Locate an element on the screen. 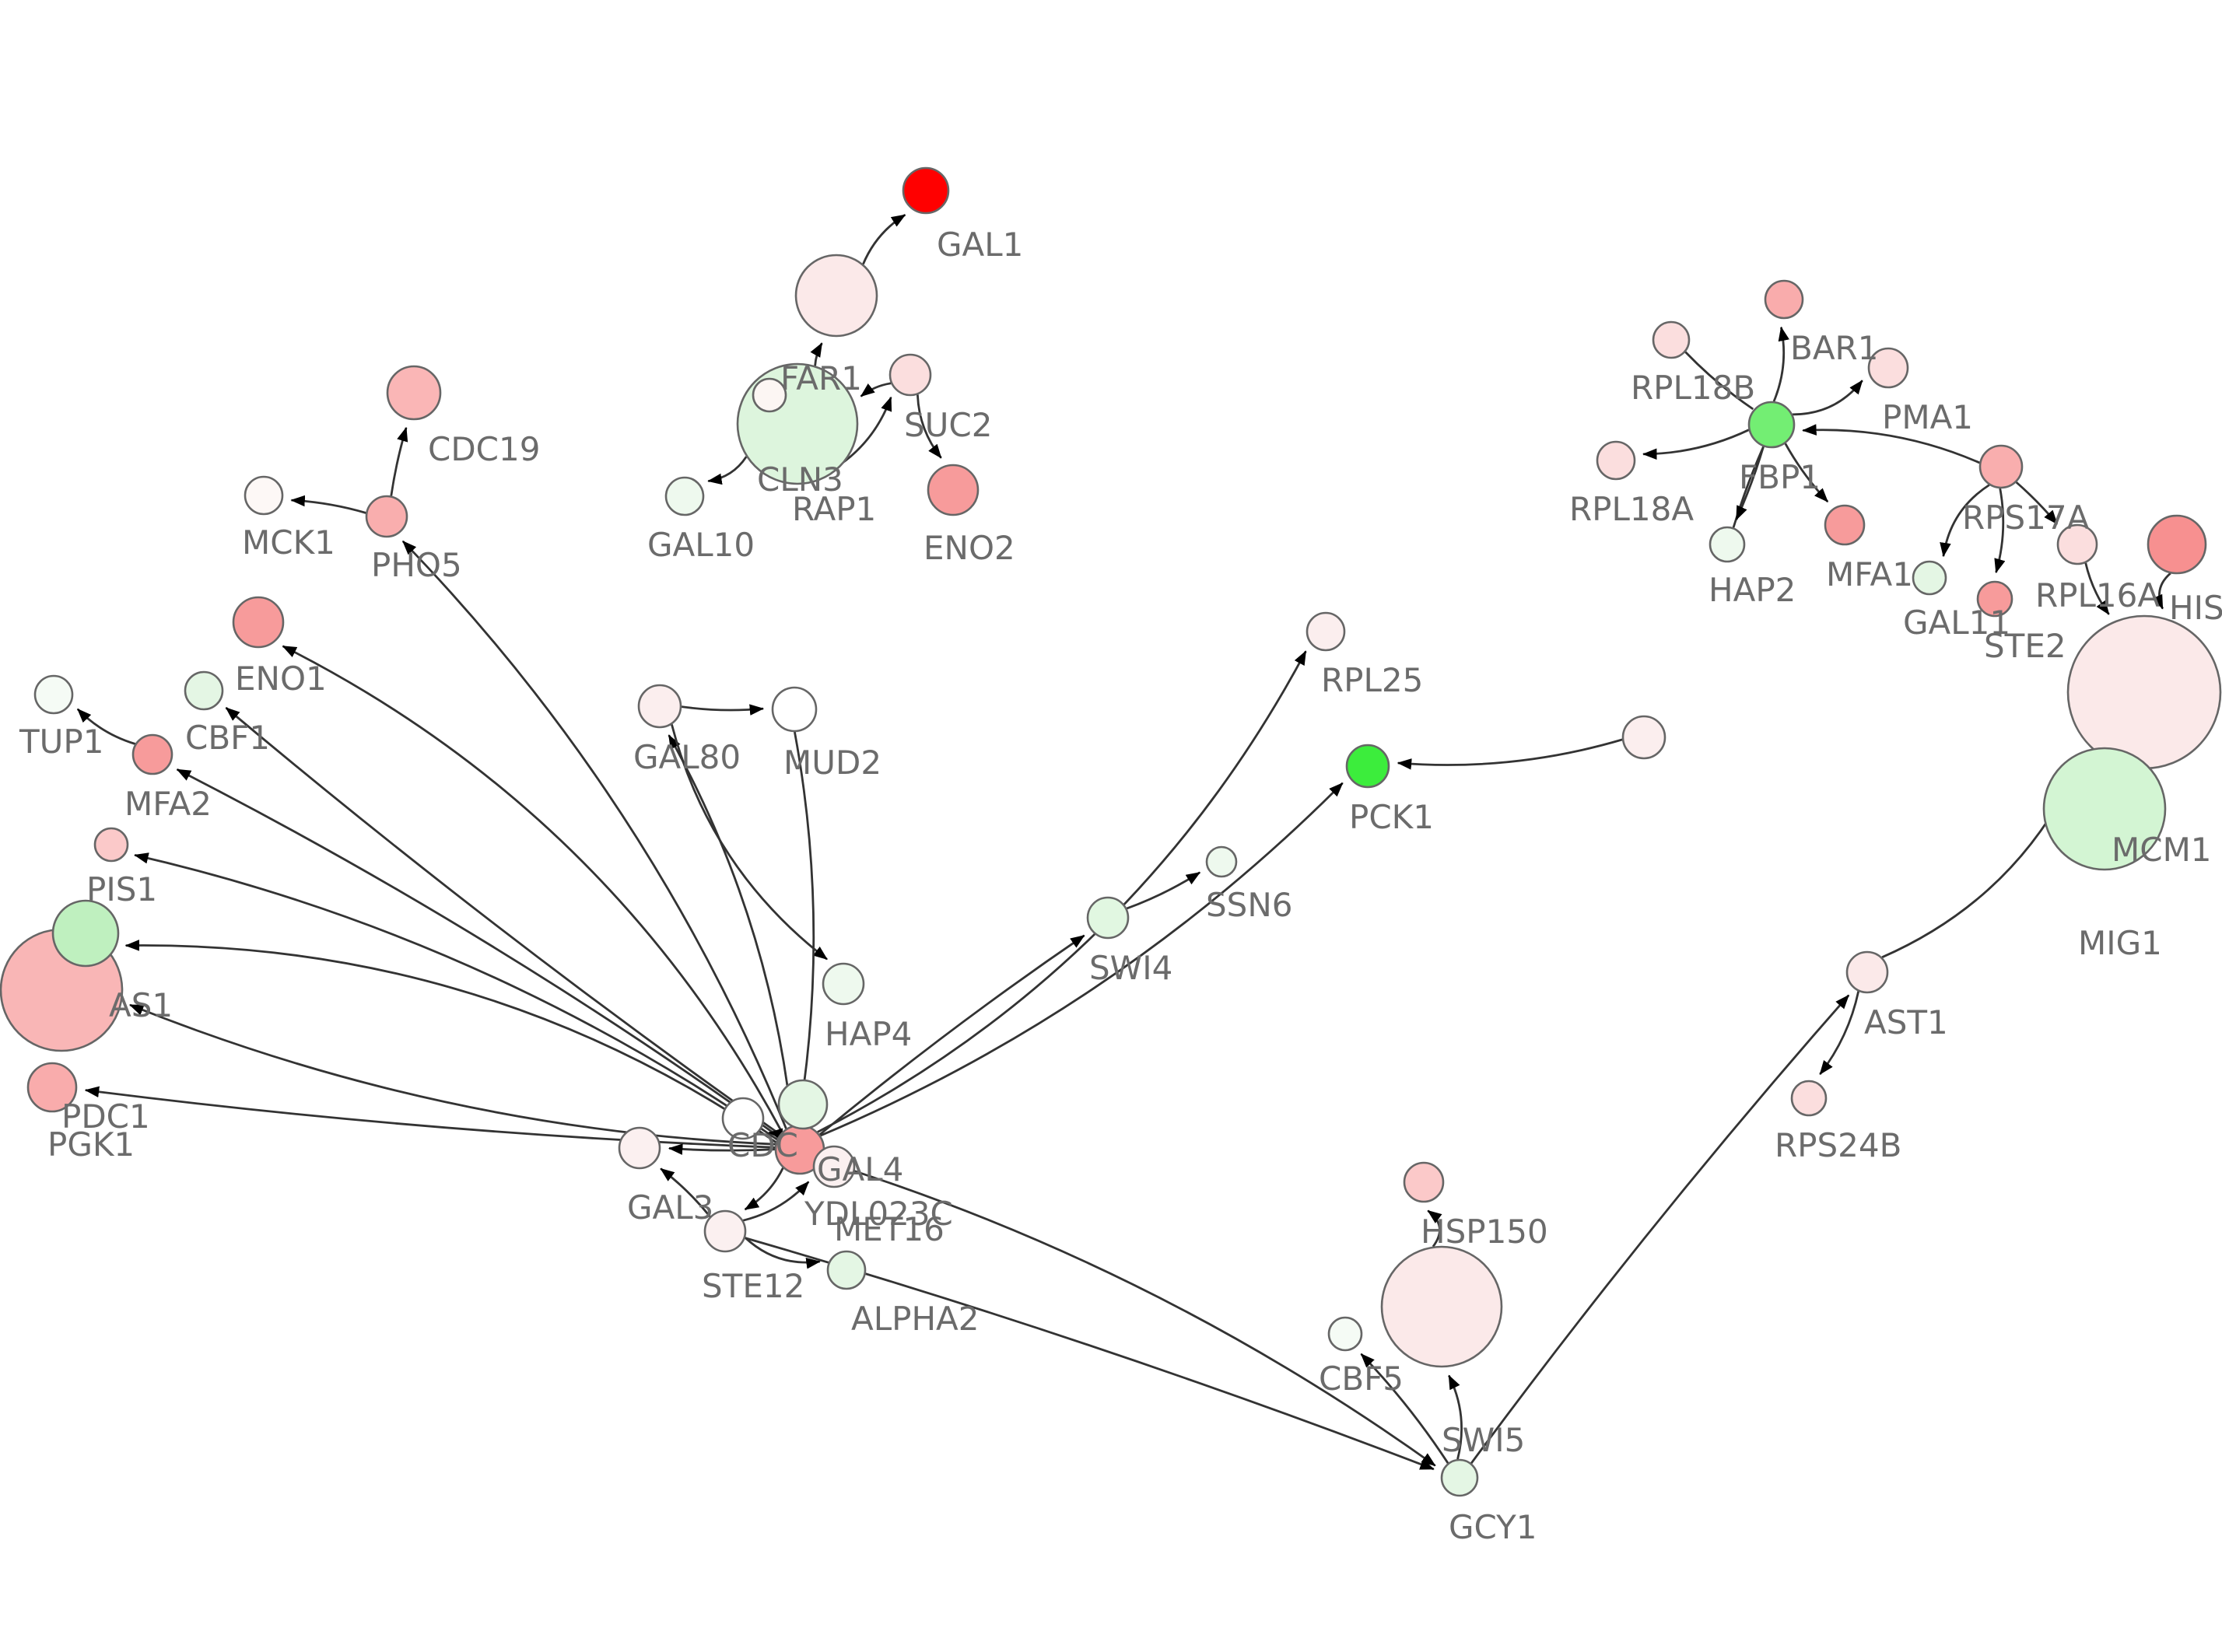 This screenshot has width=2222, height=1652. edge-rps17a-to-ste2 is located at coordinates (2000, 531).